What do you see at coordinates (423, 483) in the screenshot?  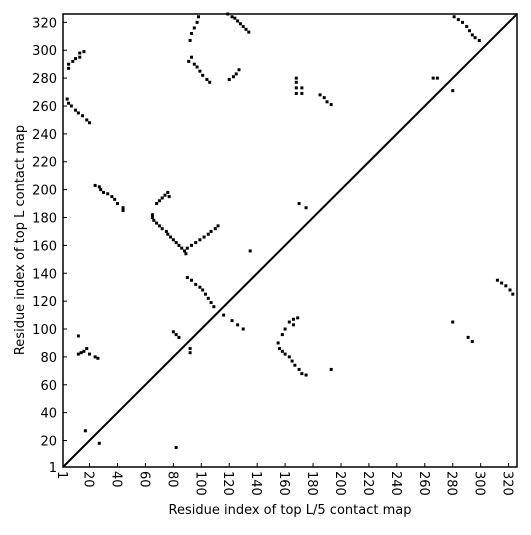 I see `x-tick-label: 260` at bounding box center [423, 483].